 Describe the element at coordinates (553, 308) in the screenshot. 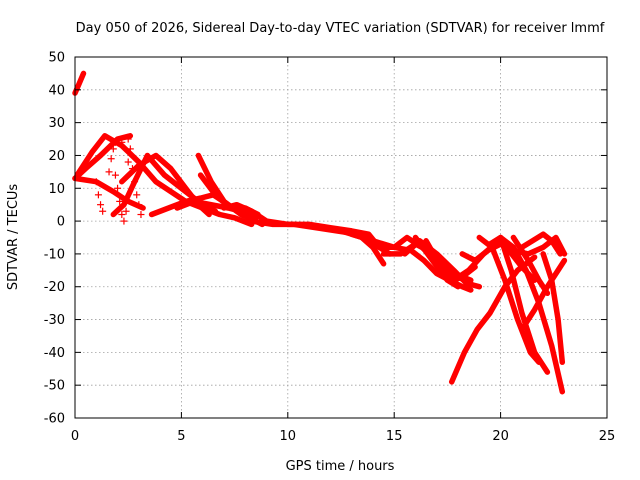

I see `series-line-s28` at that location.